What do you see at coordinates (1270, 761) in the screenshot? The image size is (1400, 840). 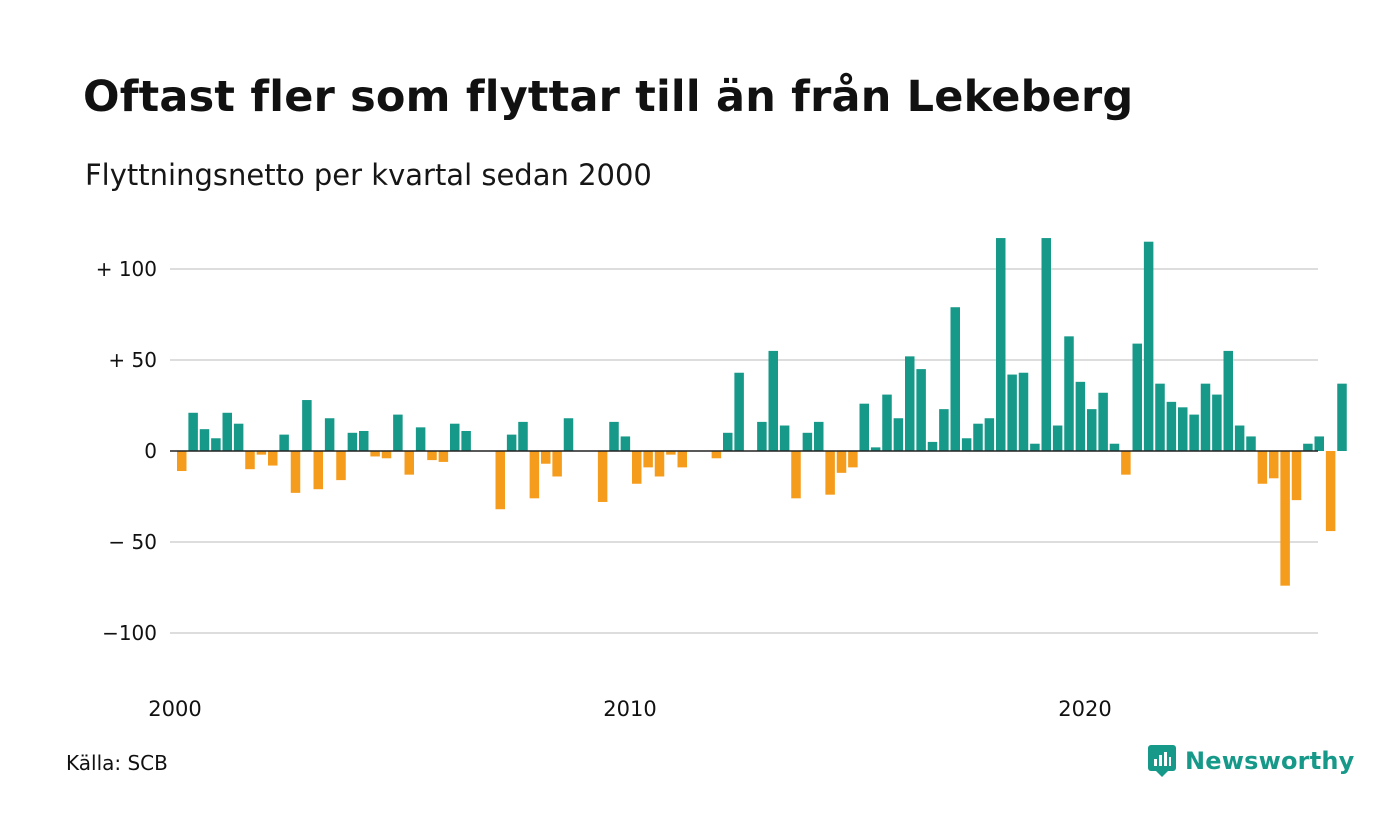 I see `brand-name: Newsworthy` at bounding box center [1270, 761].